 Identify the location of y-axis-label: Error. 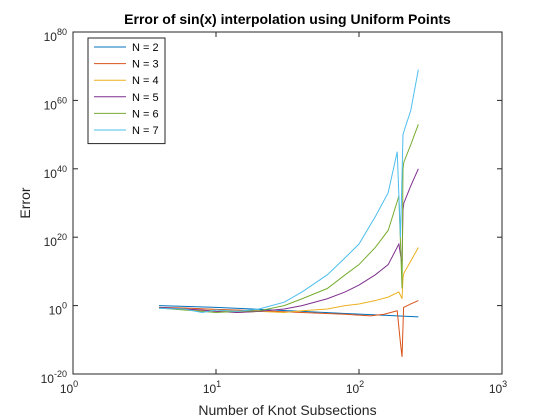
(25, 202).